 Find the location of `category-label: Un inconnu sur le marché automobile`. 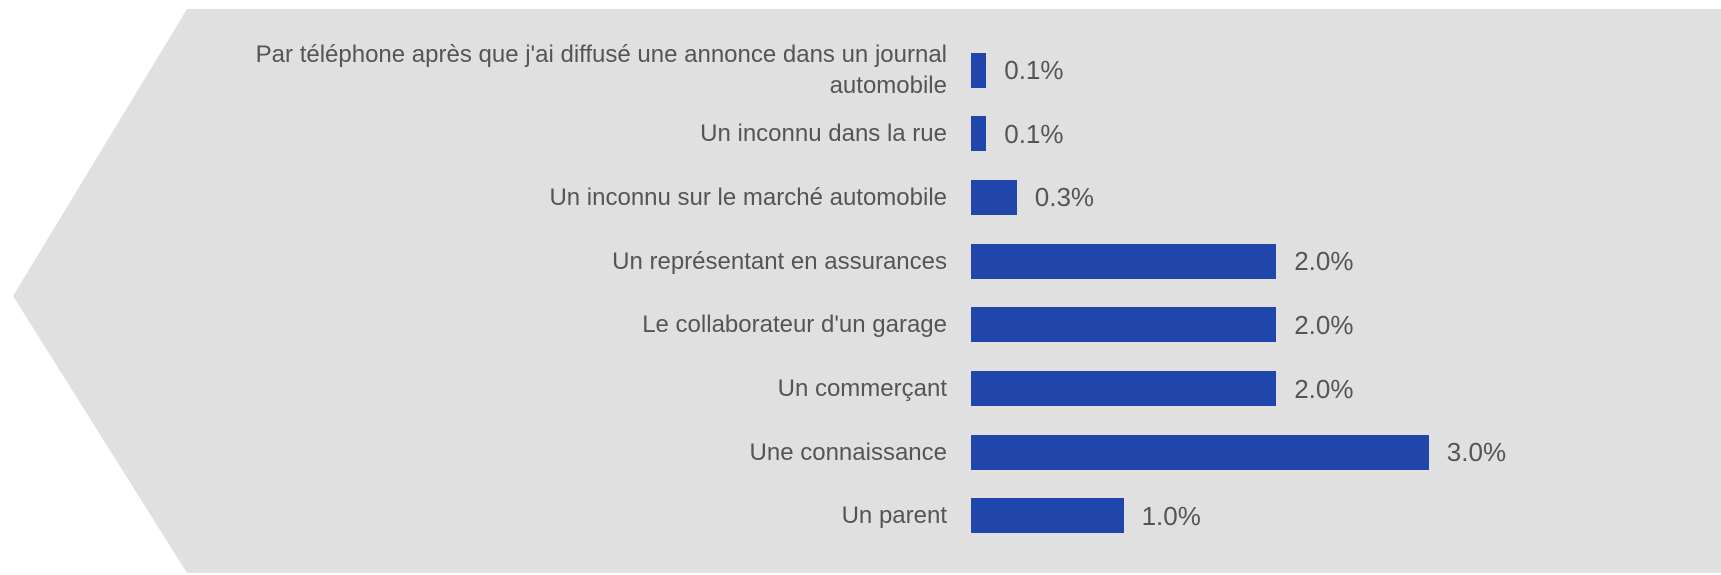

category-label: Un inconnu sur le marché automobile is located at coordinates (748, 197).